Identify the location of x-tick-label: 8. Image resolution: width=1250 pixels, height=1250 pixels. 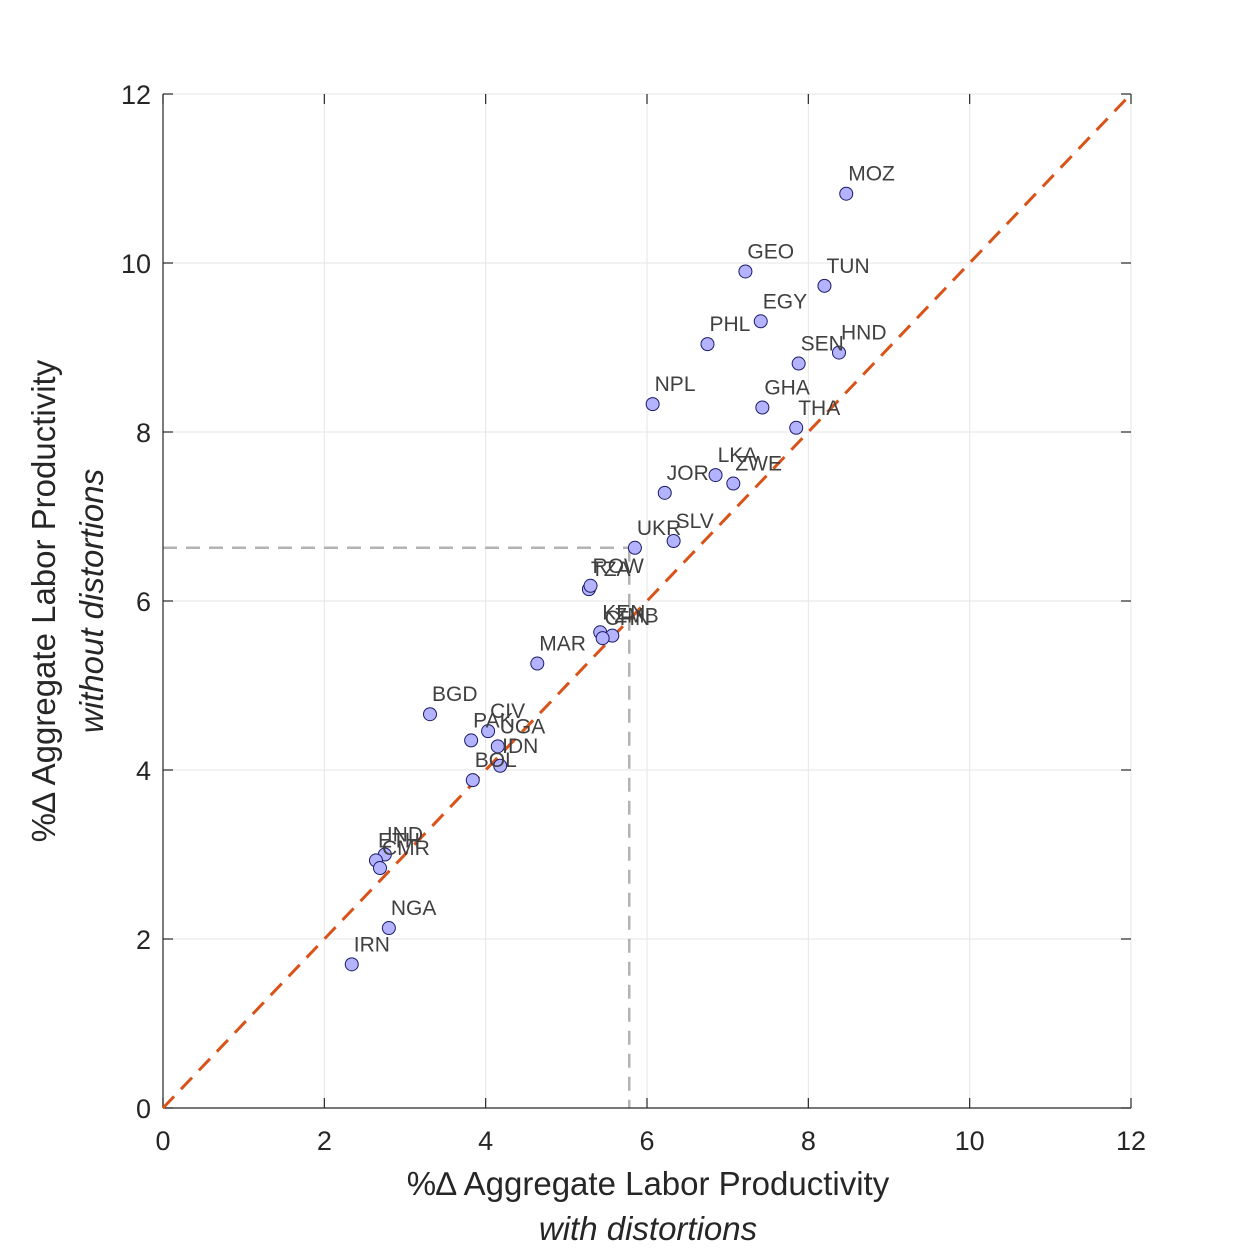
(808, 1141).